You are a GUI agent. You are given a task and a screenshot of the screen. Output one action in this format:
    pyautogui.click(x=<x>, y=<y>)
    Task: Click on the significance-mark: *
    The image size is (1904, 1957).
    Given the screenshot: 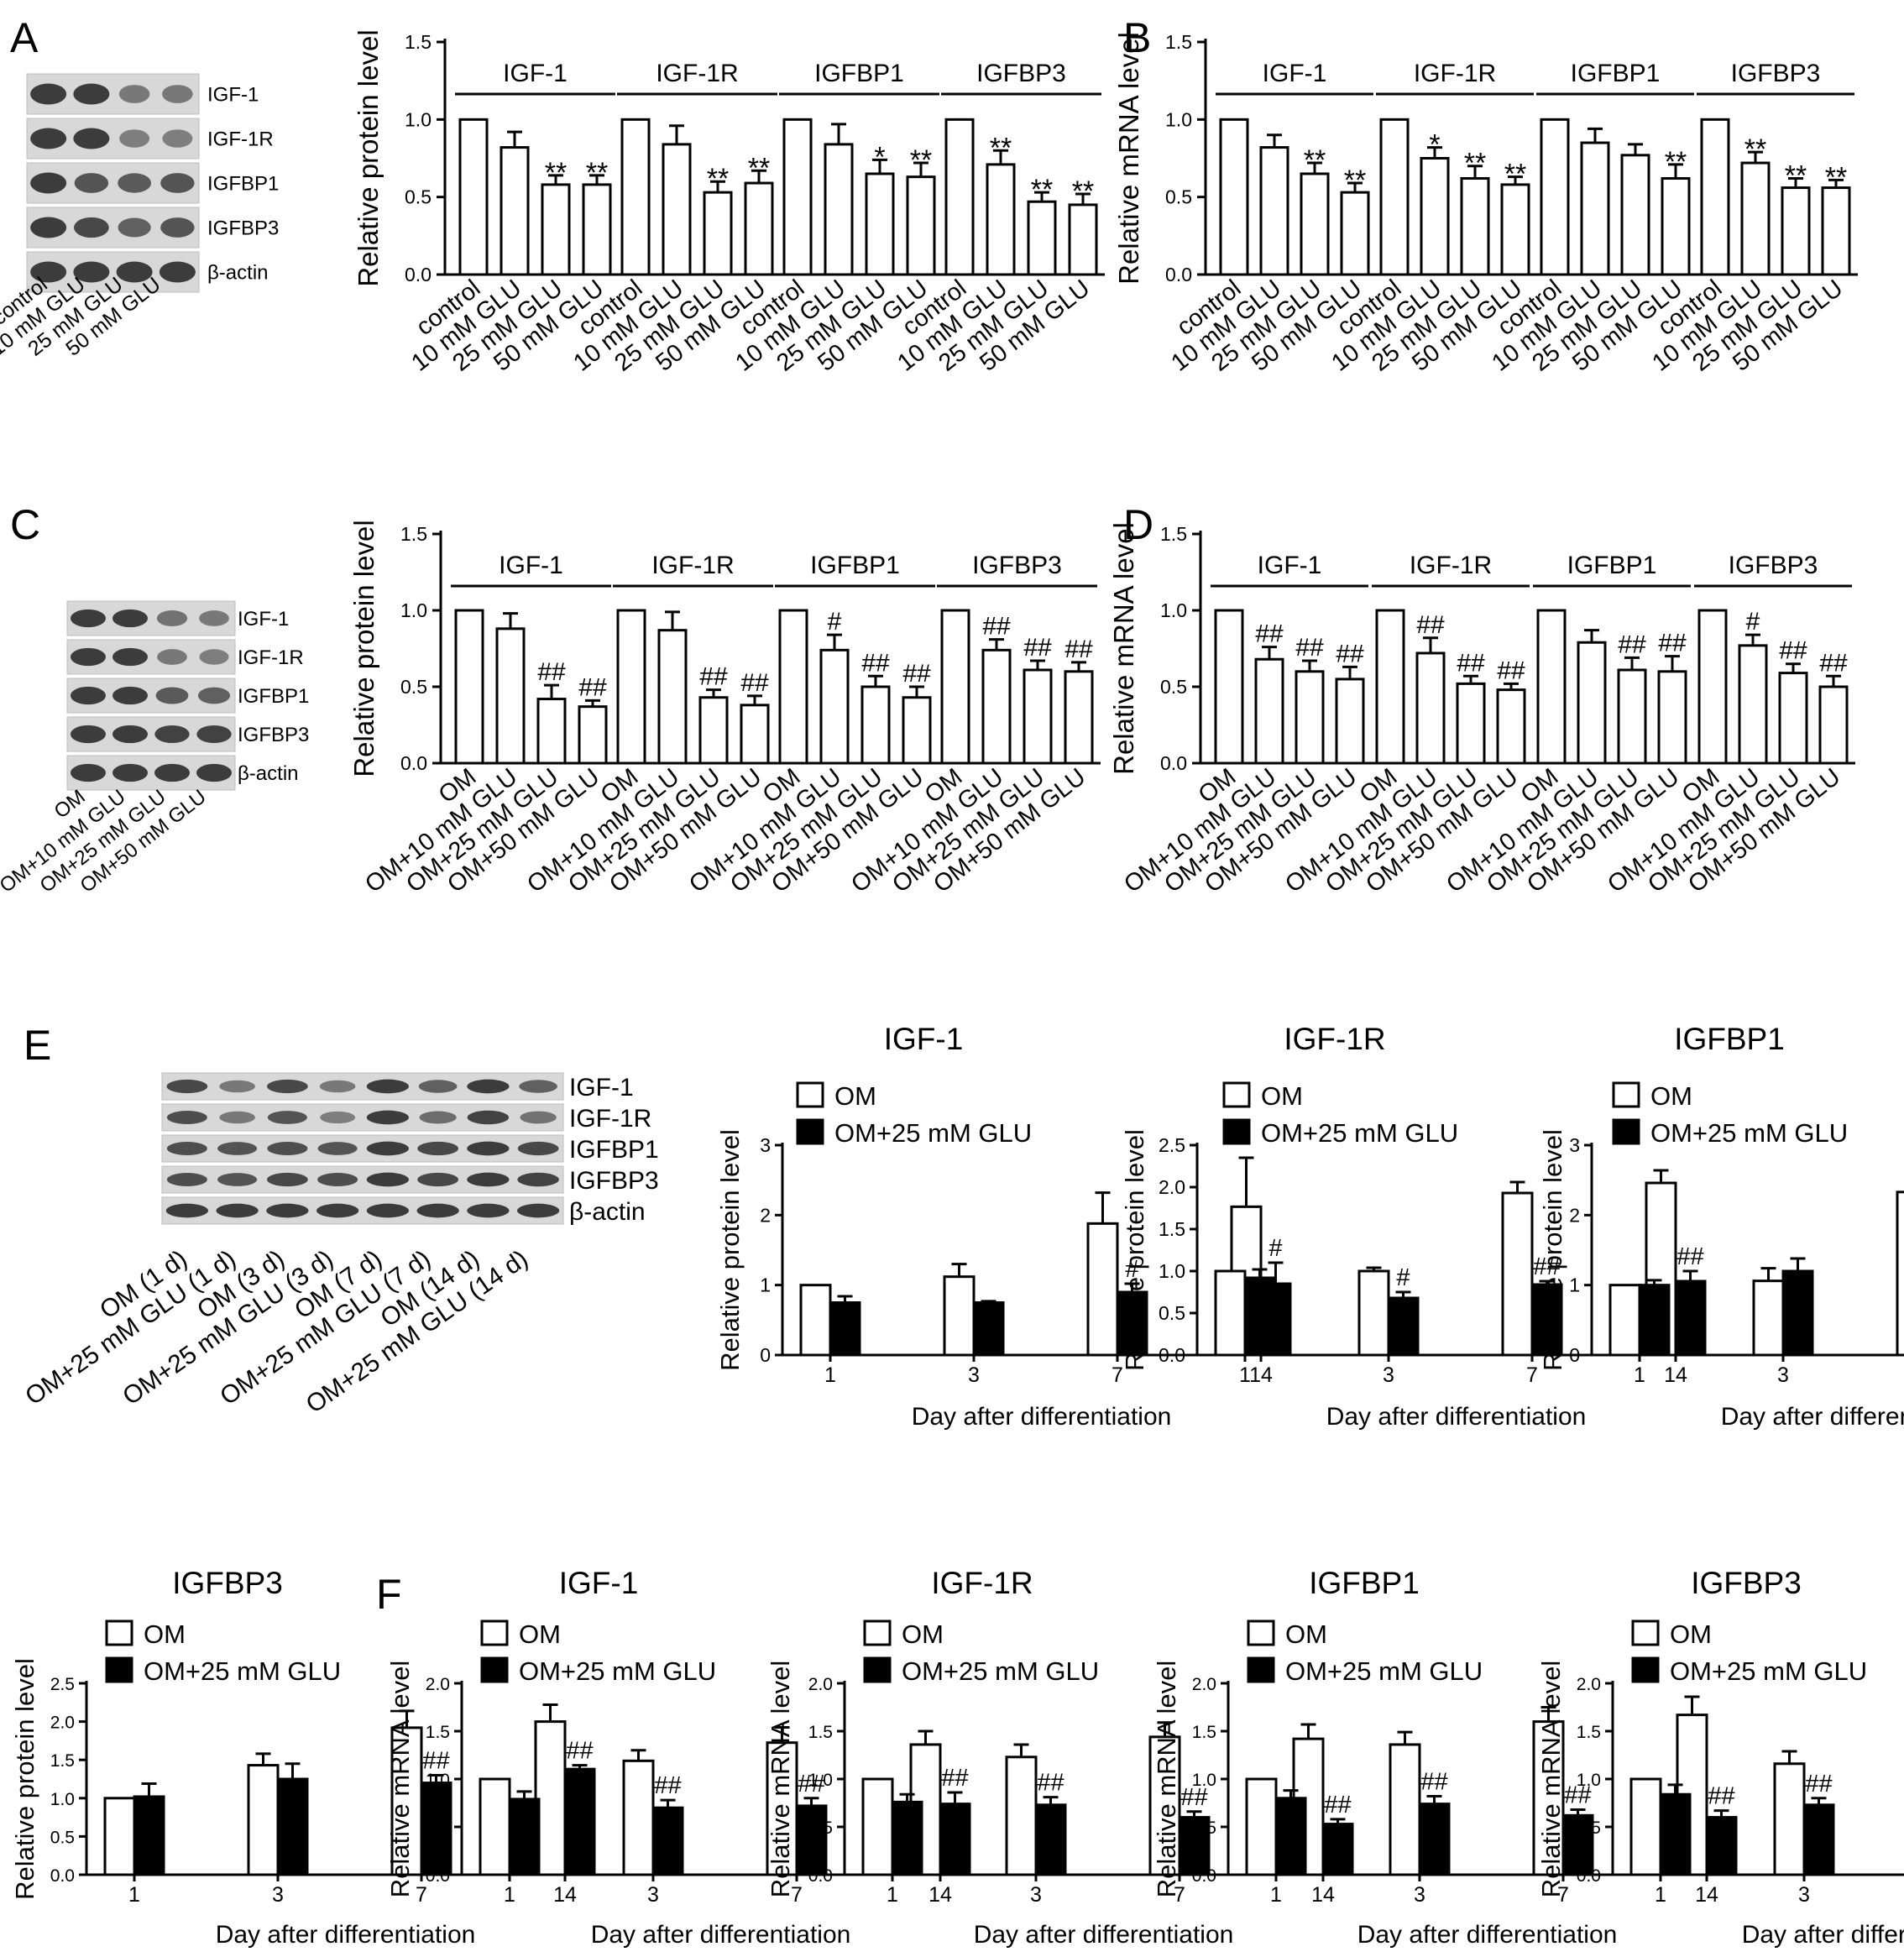 What is the action you would take?
    pyautogui.click(x=1434, y=145)
    